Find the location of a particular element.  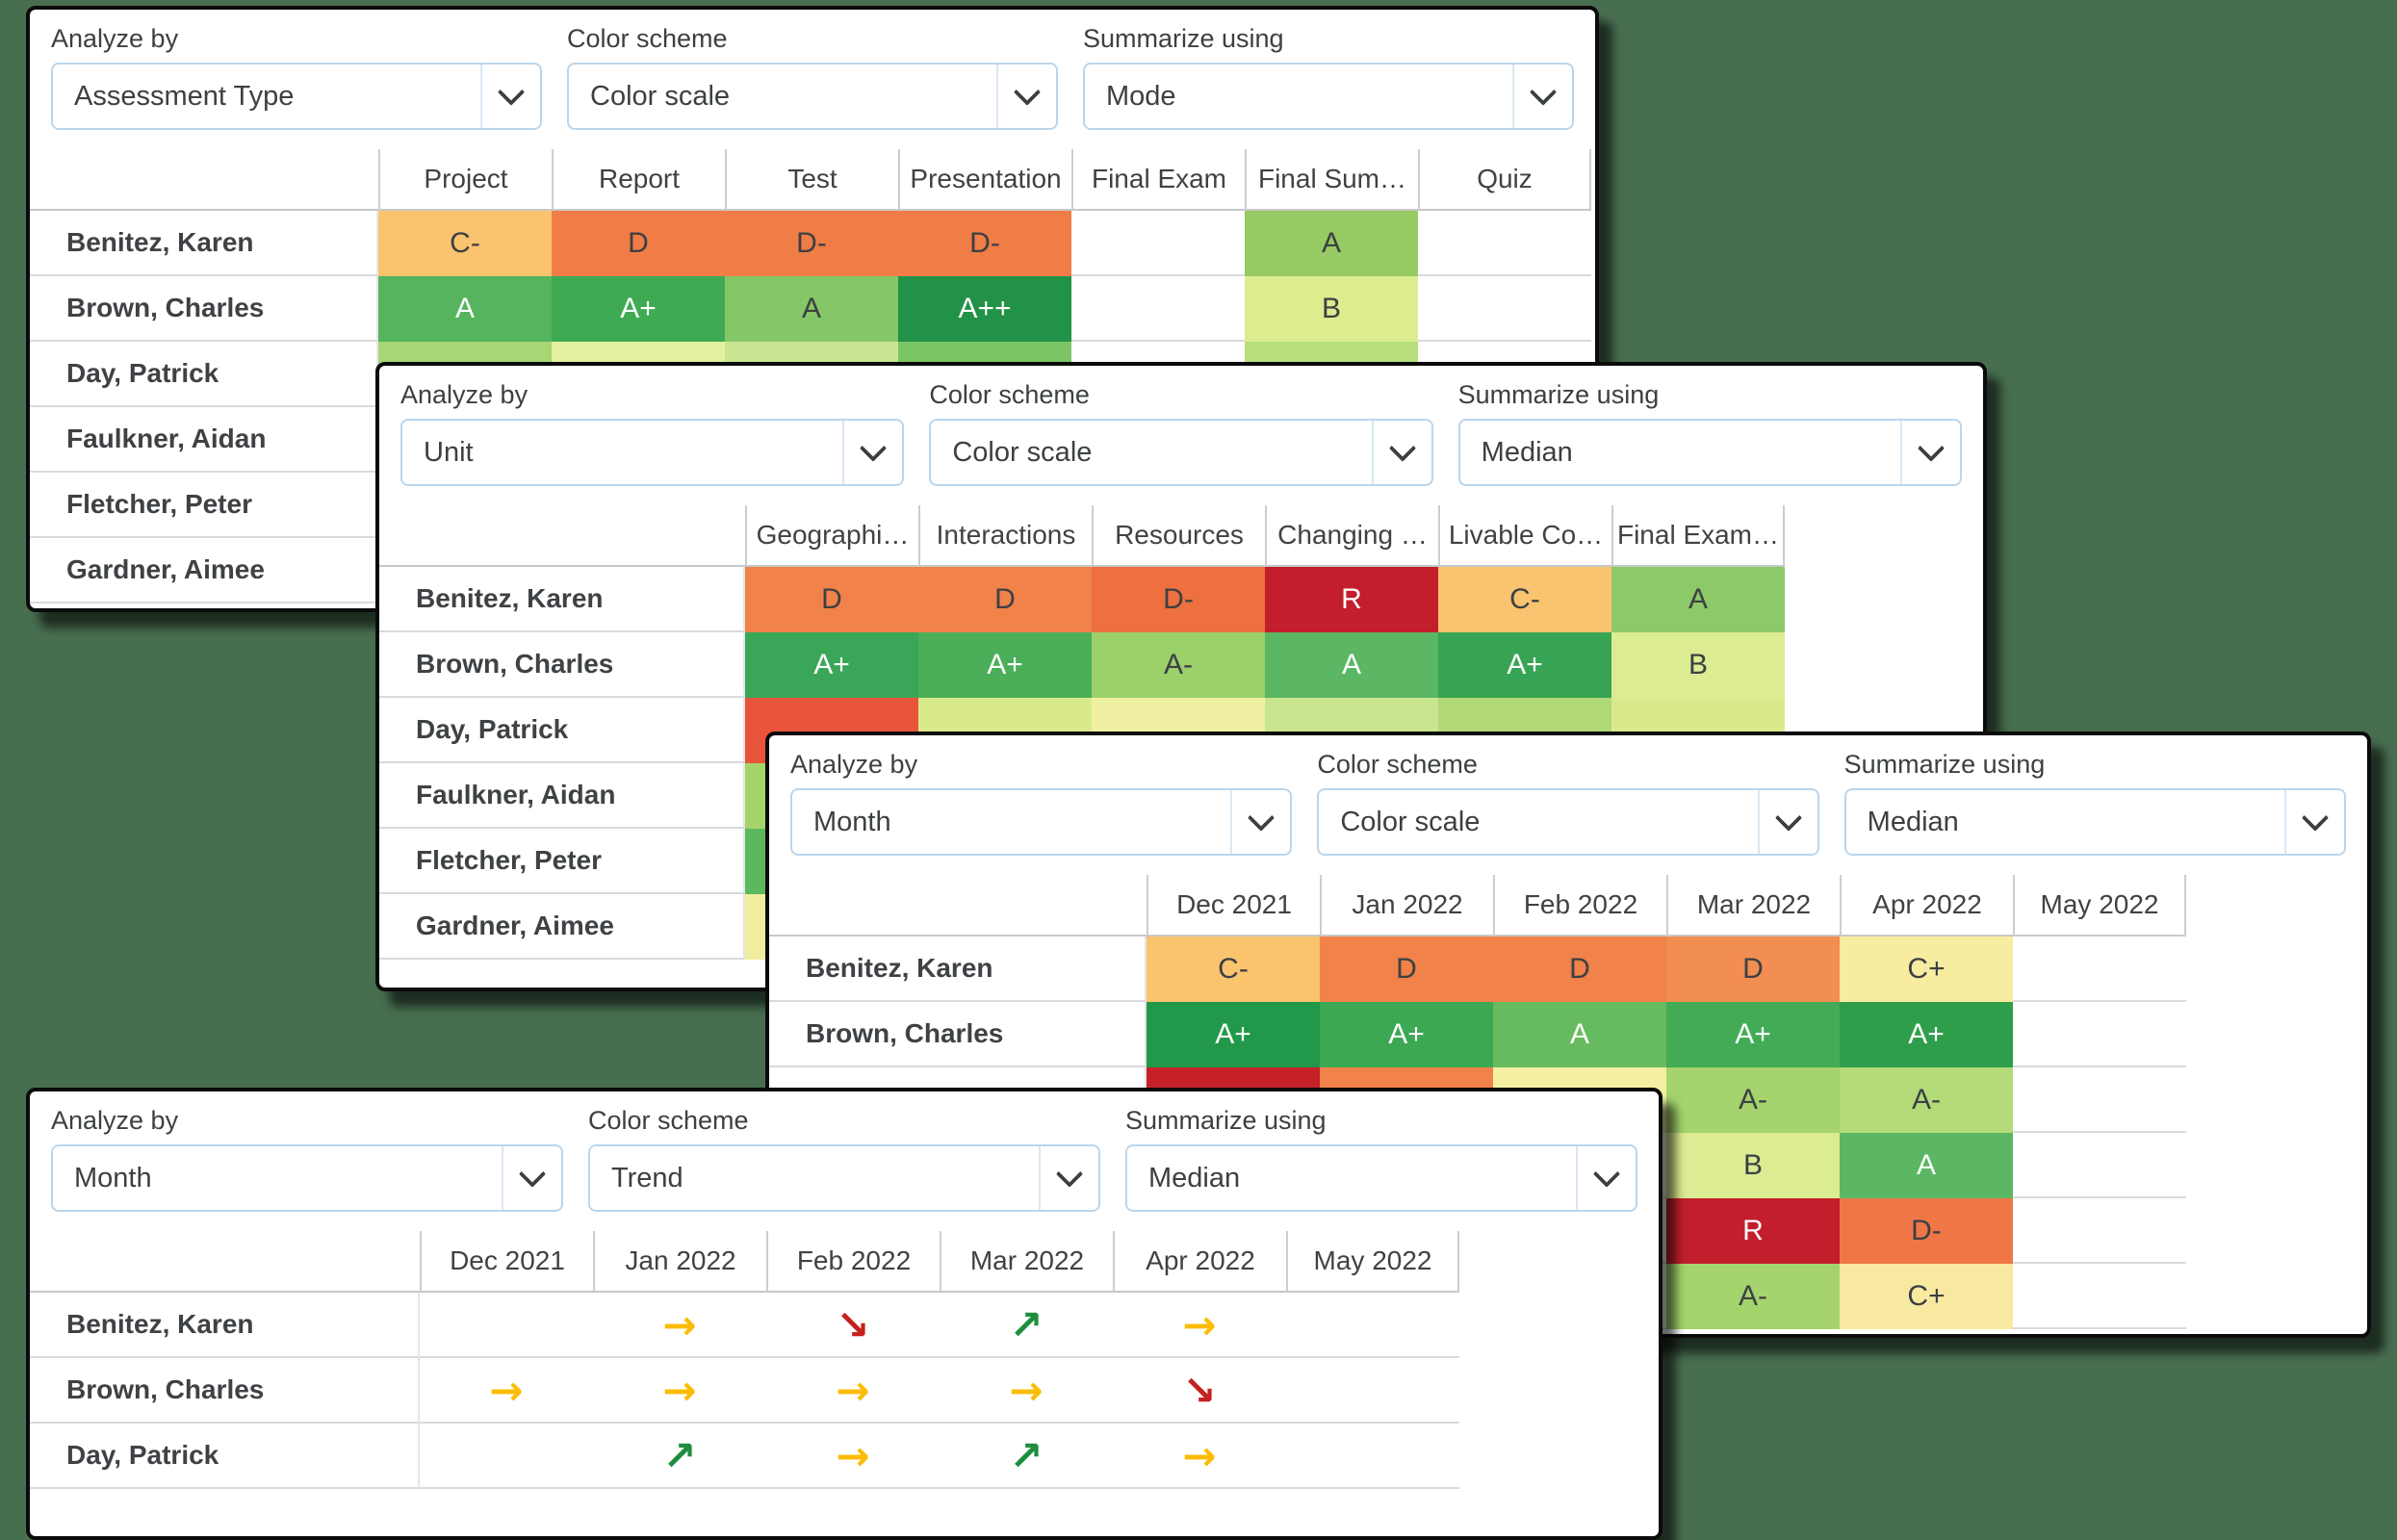

column-header: May 2022 is located at coordinates (2099, 906).